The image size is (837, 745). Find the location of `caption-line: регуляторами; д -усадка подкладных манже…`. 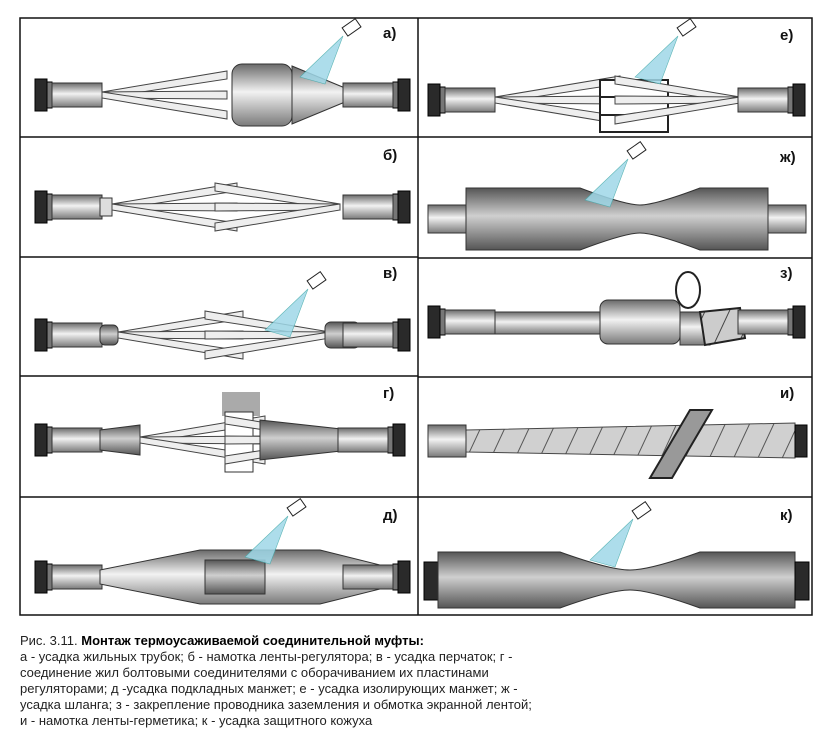

caption-line: регуляторами; д -усадка подкладных манже… is located at coordinates (269, 688).